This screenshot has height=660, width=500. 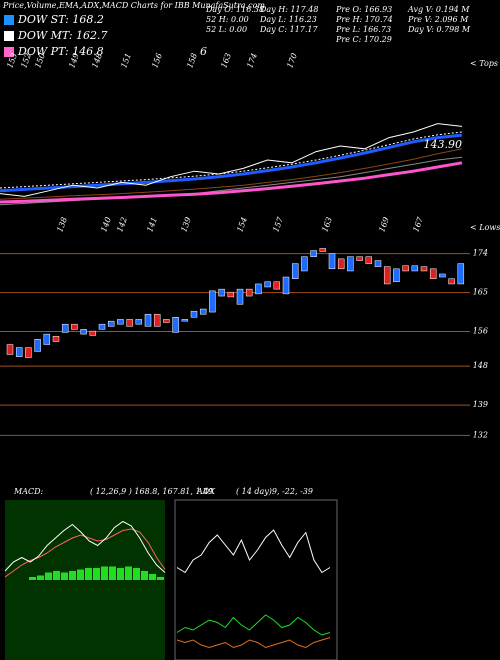 What do you see at coordinates (363, 29) in the screenshot?
I see `stat: Pre L: 166.73` at bounding box center [363, 29].